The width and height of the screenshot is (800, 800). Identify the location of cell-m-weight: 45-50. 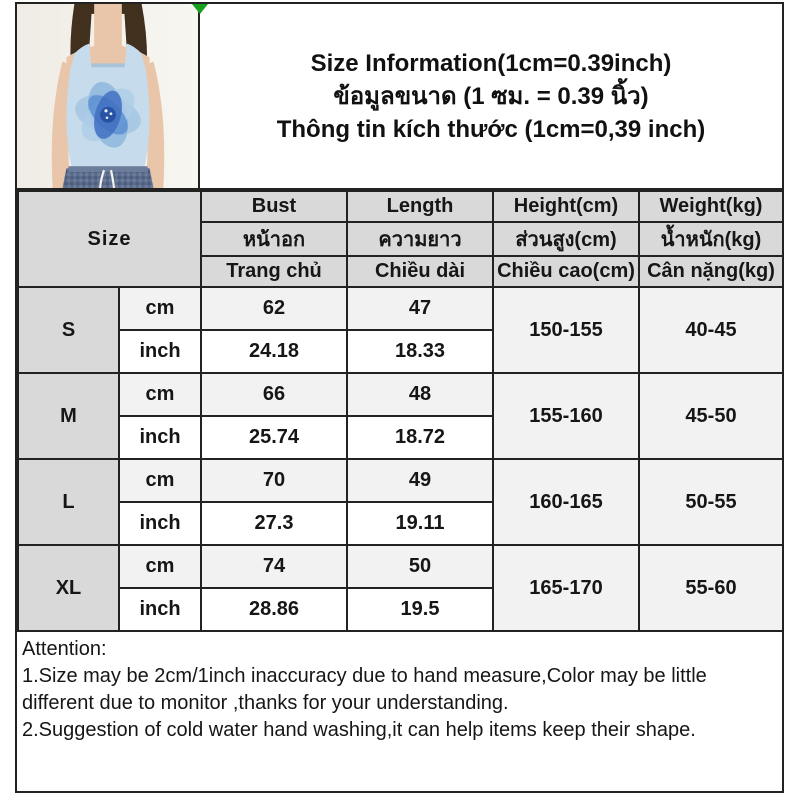
(711, 416).